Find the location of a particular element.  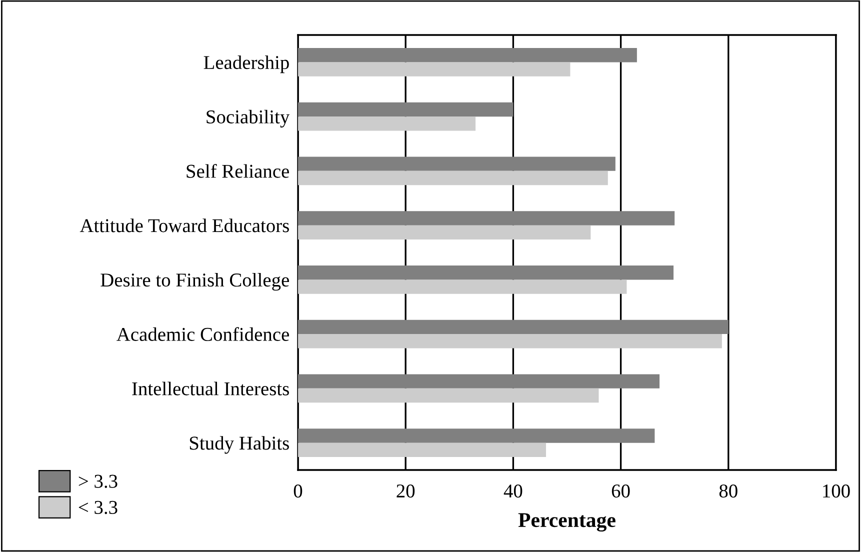

y-tick-label: Academic Confidence is located at coordinates (202, 334).